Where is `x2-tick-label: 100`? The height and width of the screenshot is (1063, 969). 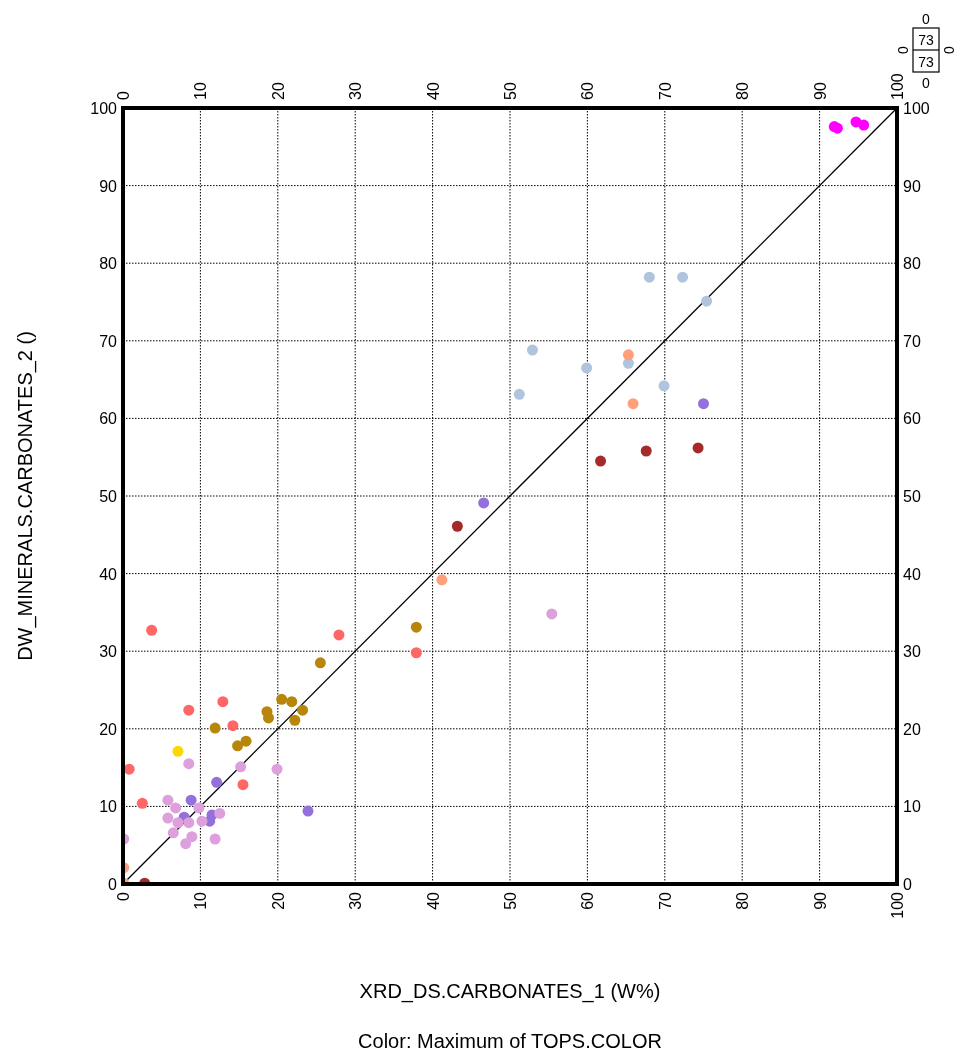
x2-tick-label: 100 is located at coordinates (897, 86).